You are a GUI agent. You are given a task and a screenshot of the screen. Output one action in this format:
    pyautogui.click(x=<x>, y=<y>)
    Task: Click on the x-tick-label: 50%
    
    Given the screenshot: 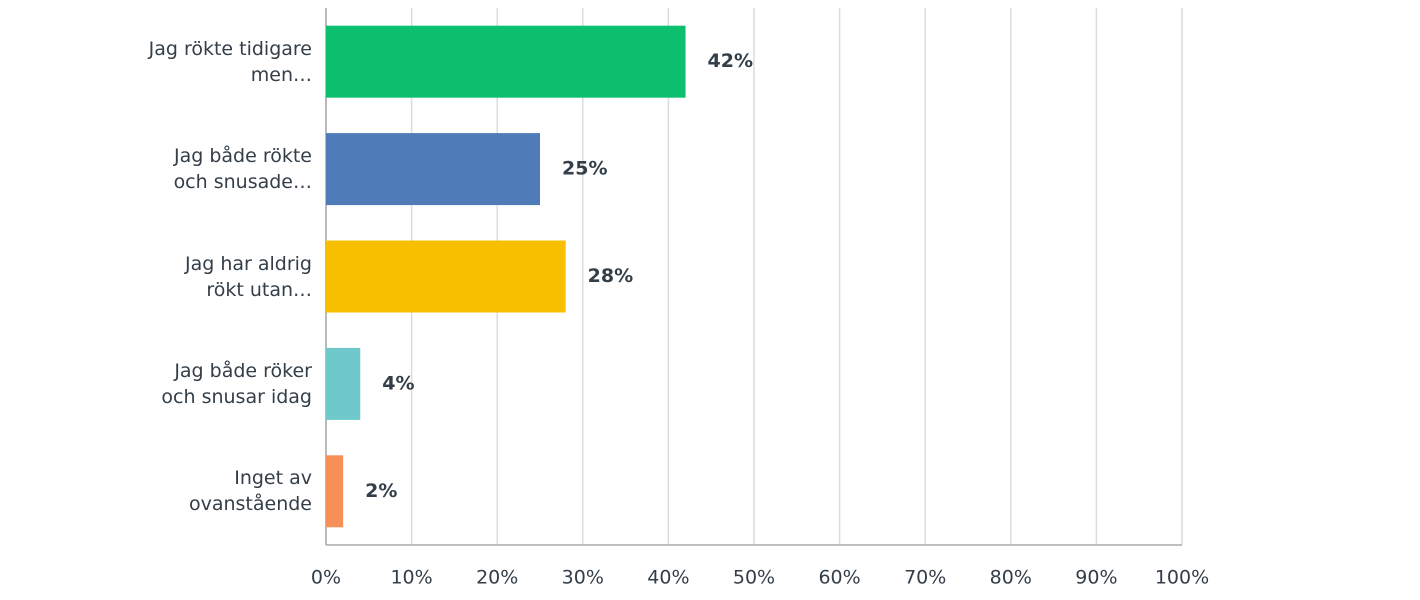 What is the action you would take?
    pyautogui.click(x=754, y=578)
    